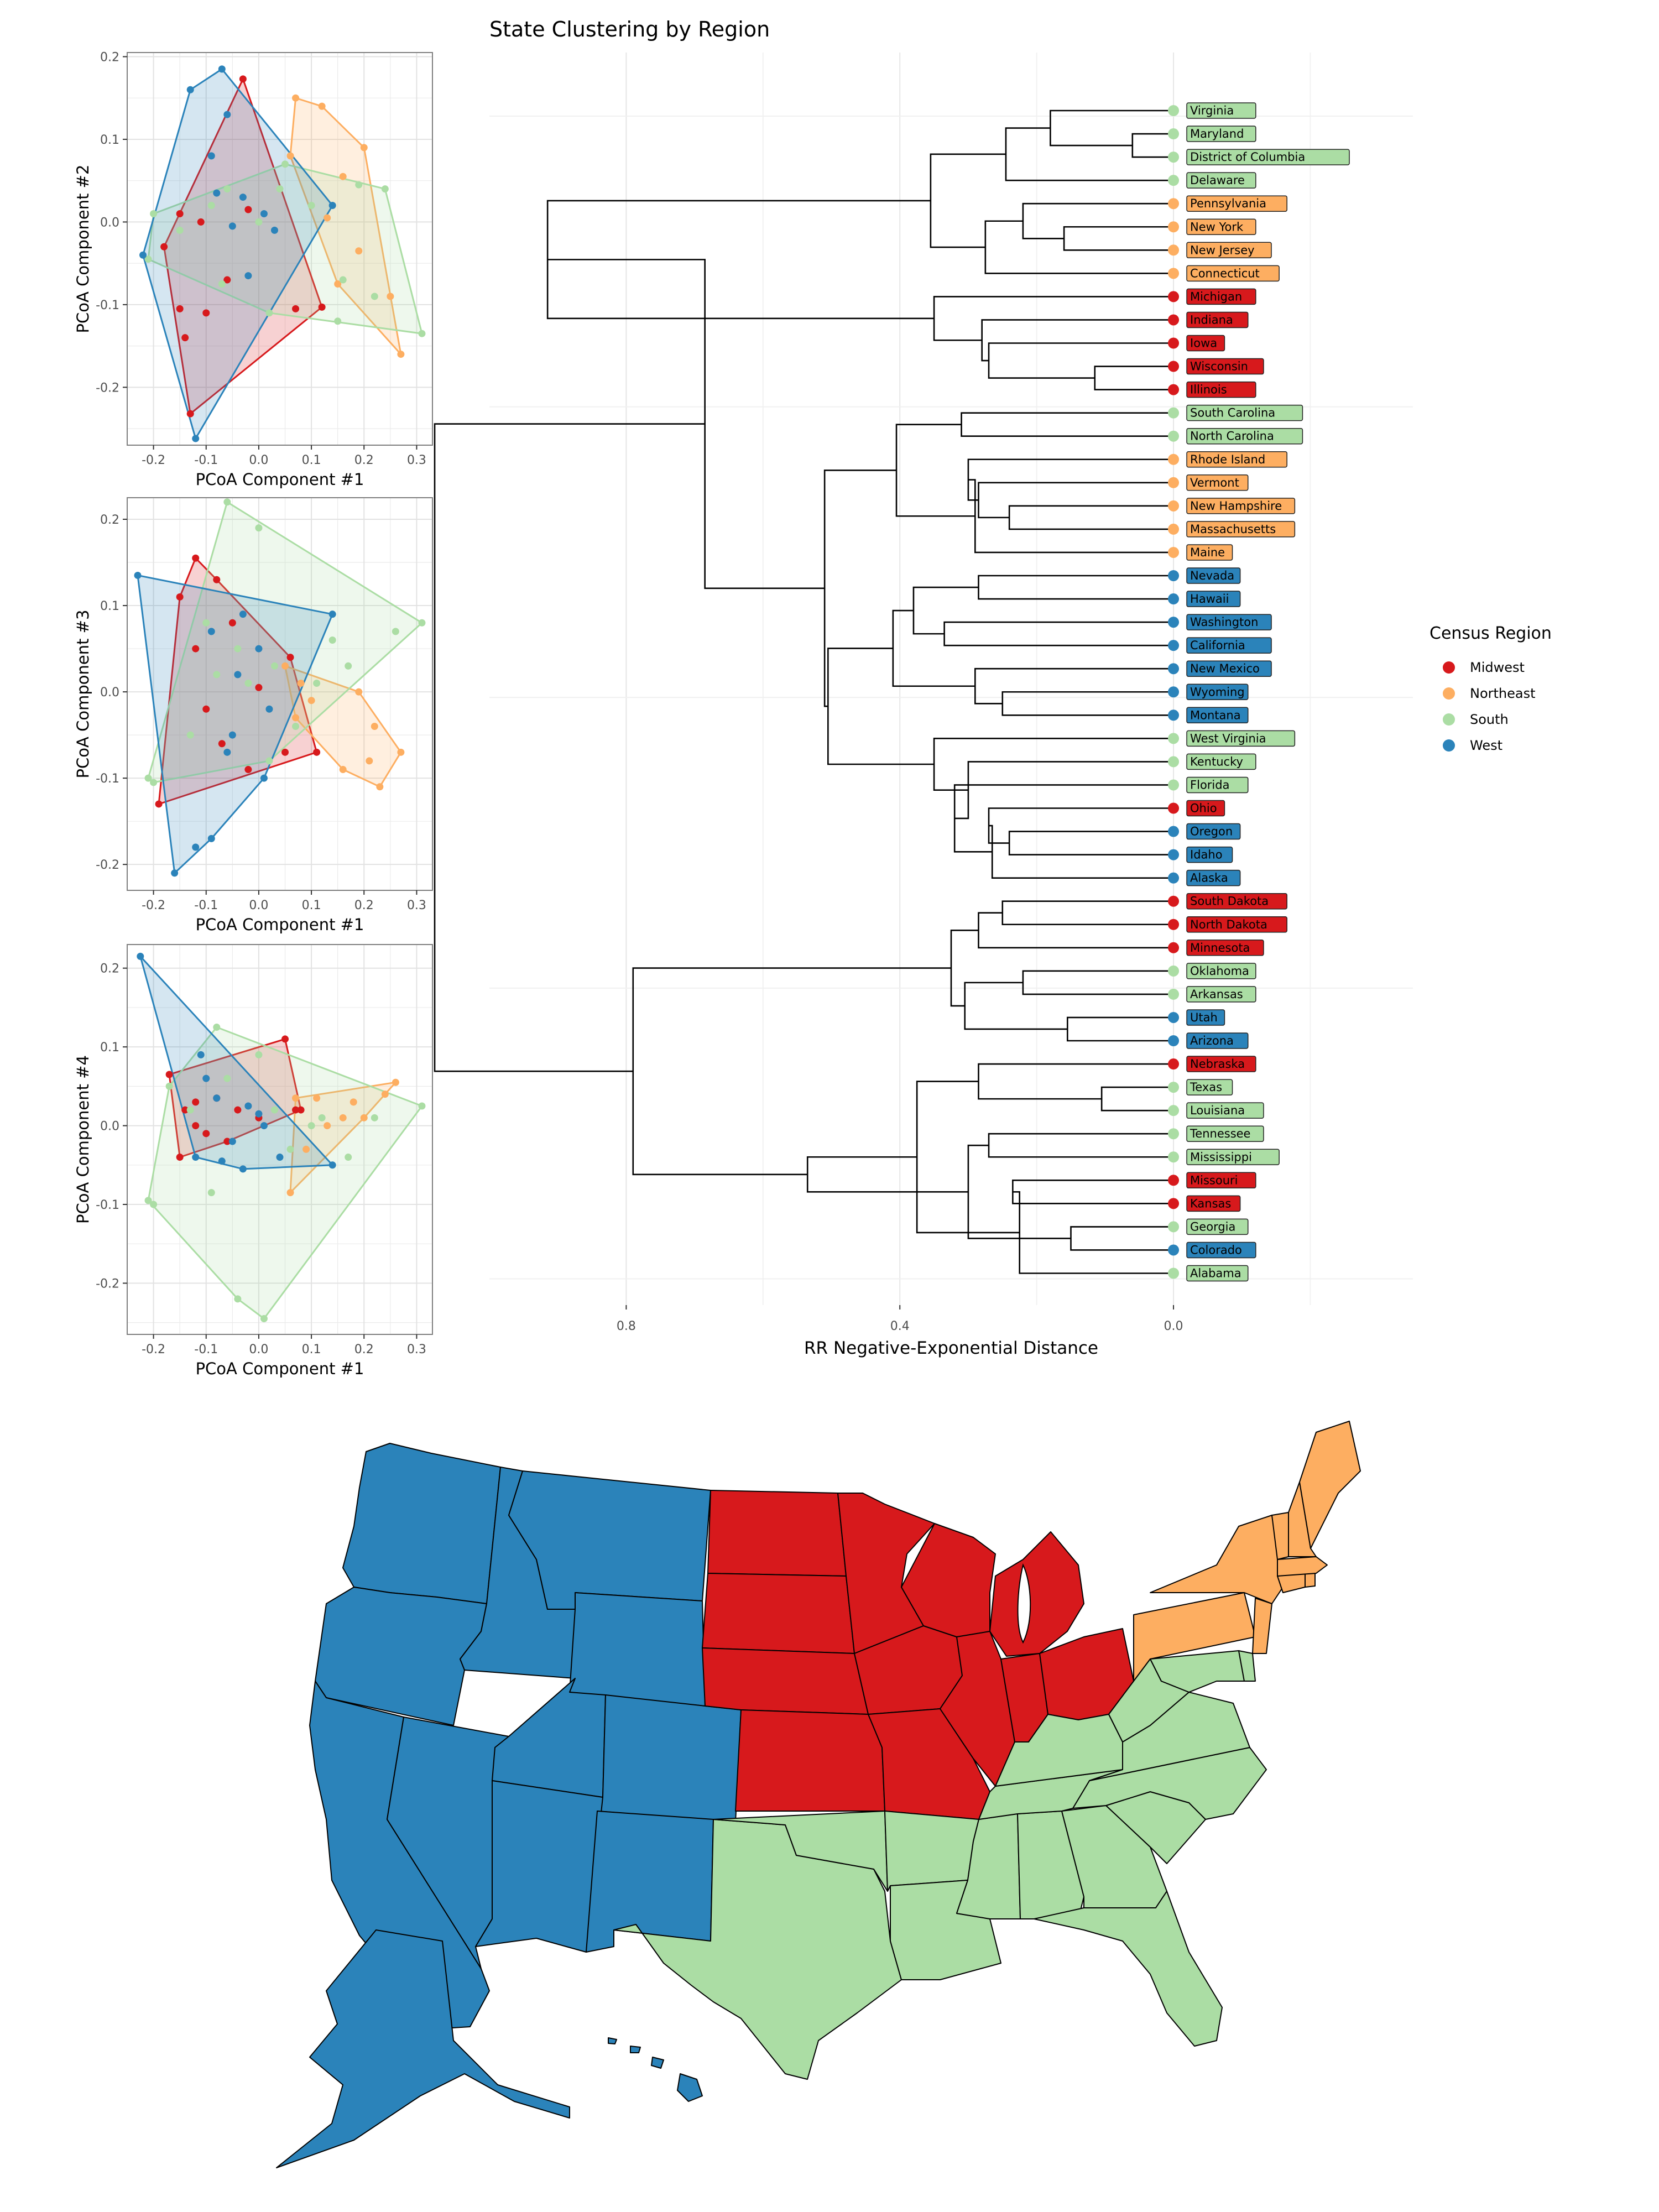  What do you see at coordinates (630, 29) in the screenshot?
I see `figure-title: State Clustering by Region` at bounding box center [630, 29].